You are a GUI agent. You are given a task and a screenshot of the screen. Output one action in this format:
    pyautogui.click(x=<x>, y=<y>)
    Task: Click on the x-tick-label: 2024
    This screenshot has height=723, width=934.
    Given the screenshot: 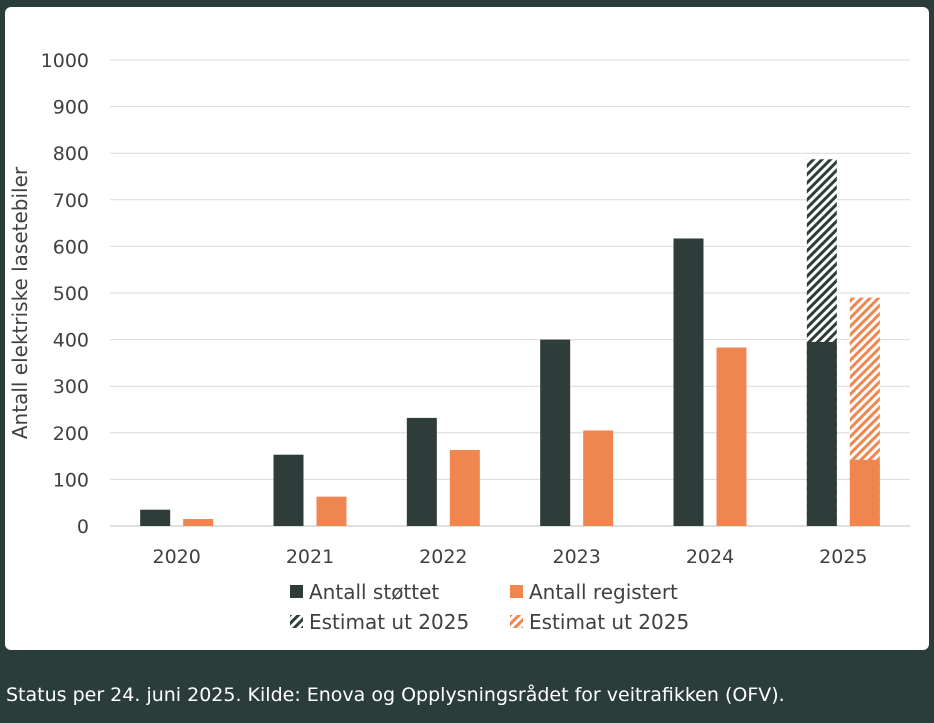 What is the action you would take?
    pyautogui.click(x=710, y=557)
    